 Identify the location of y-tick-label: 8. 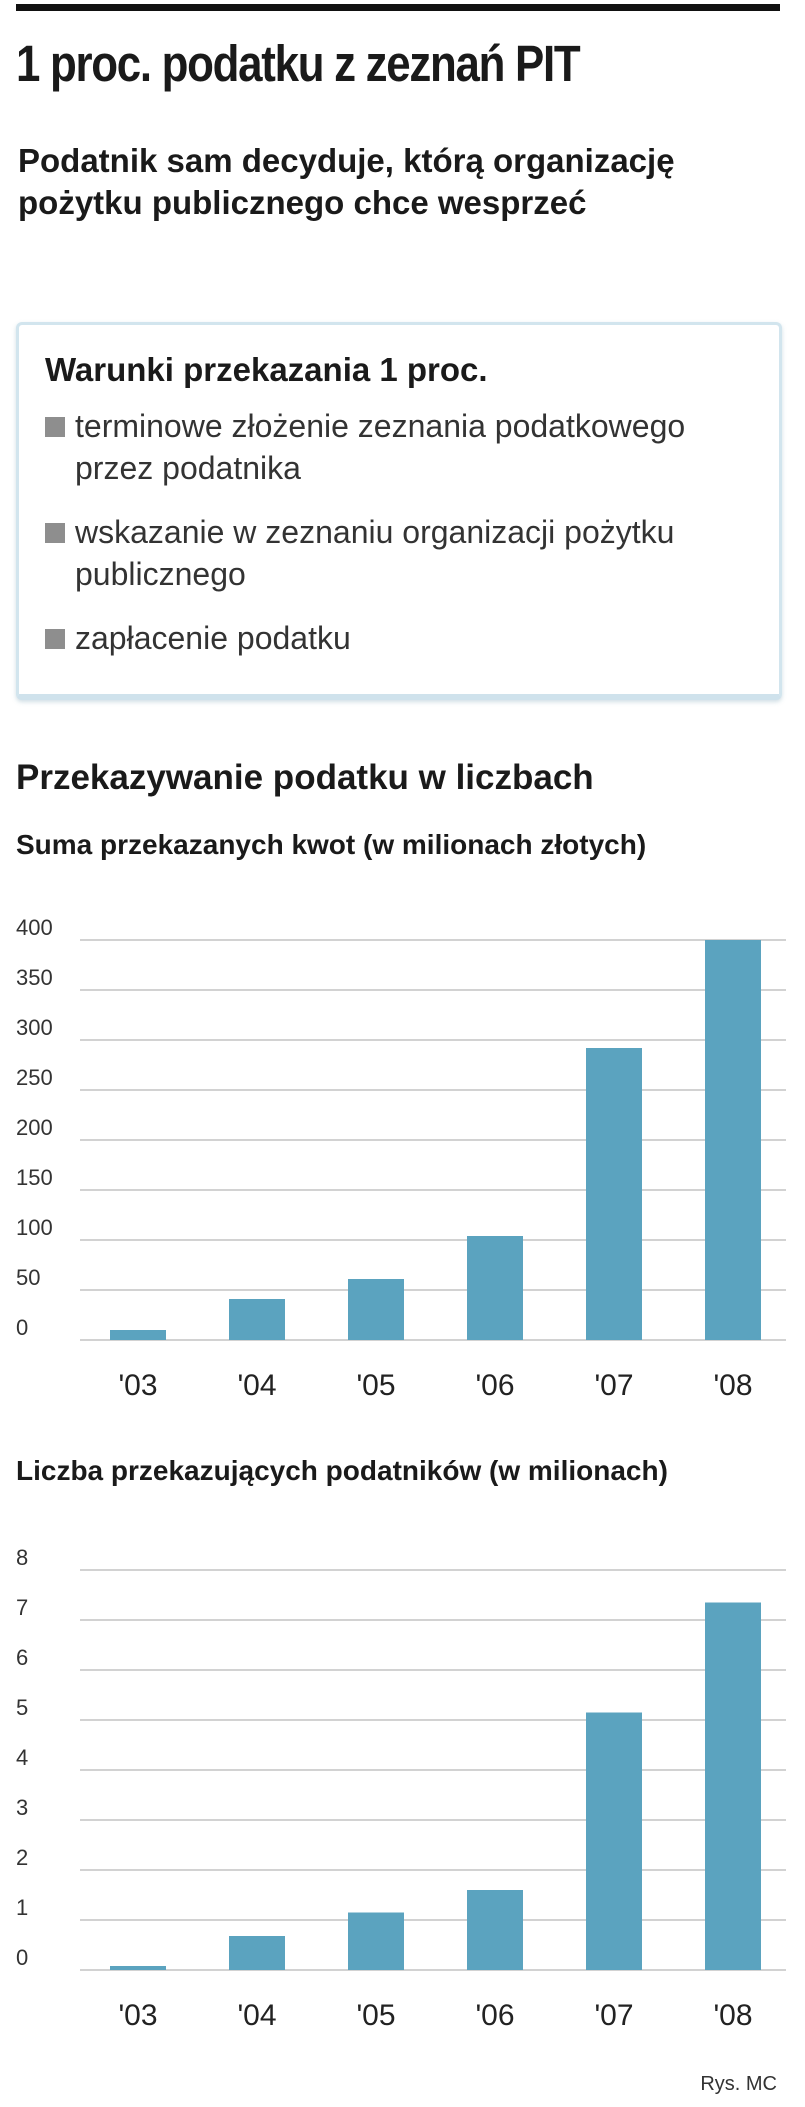
(22, 1557).